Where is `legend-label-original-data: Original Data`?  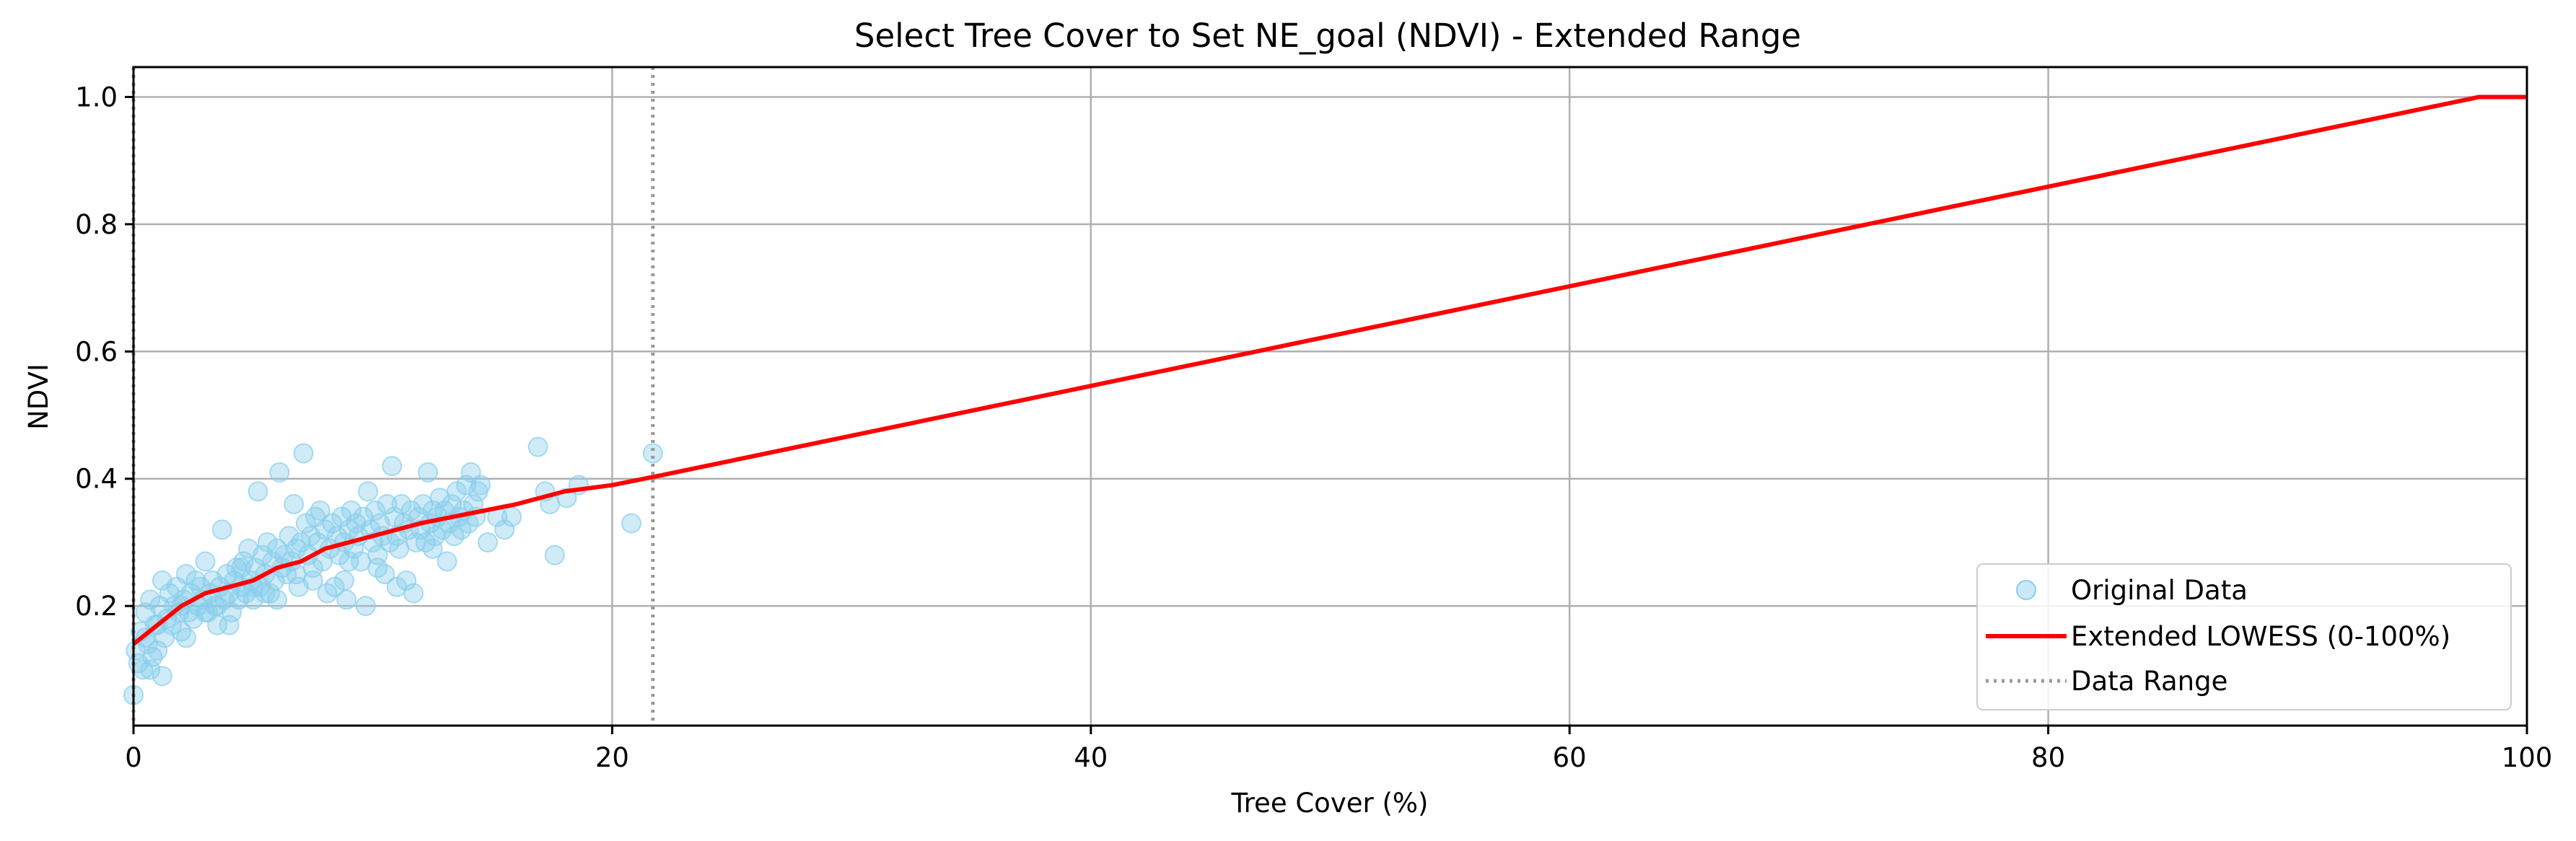 legend-label-original-data: Original Data is located at coordinates (2159, 590).